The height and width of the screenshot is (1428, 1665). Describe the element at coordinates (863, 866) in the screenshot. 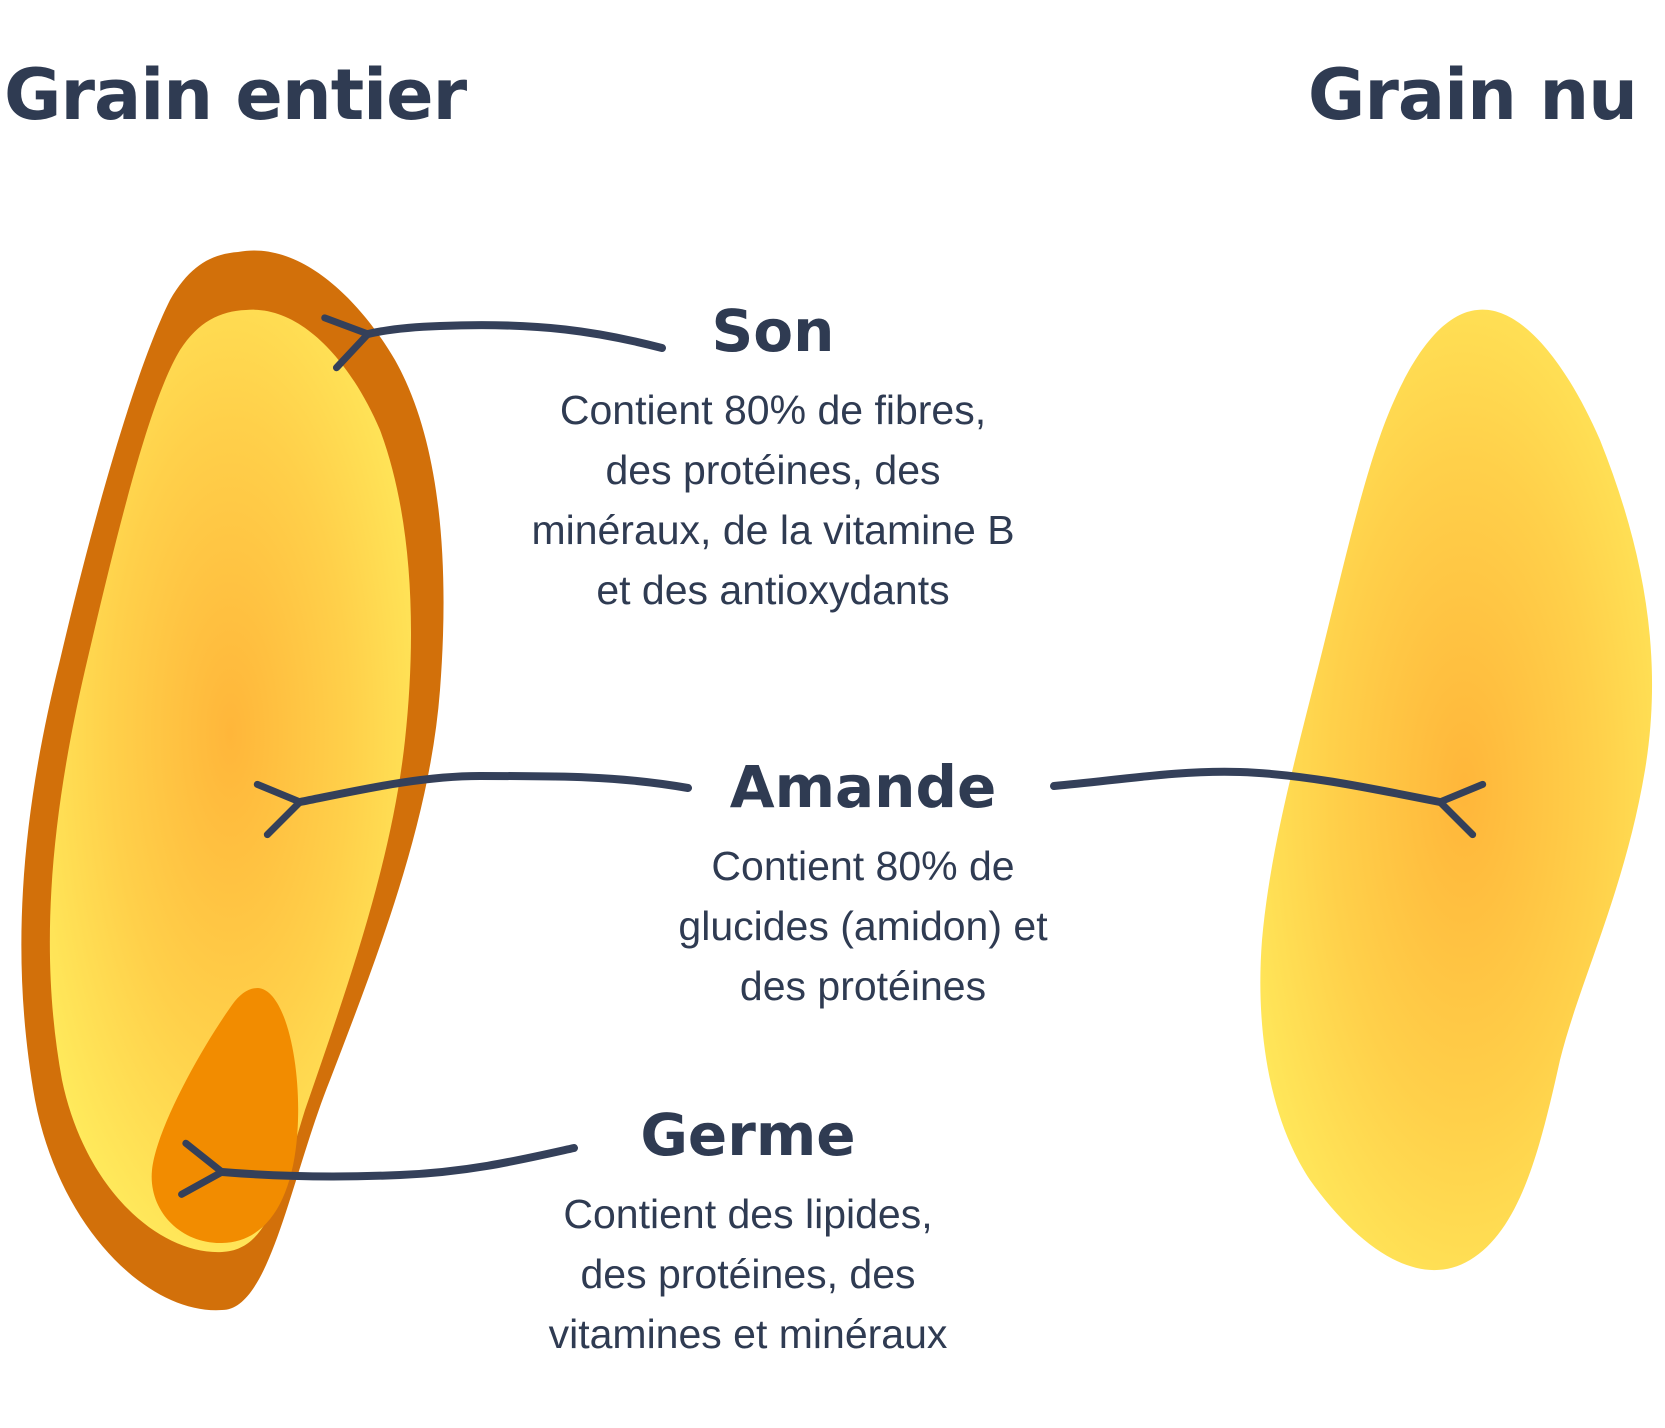

I see `amande-line: Contient 80% de` at that location.